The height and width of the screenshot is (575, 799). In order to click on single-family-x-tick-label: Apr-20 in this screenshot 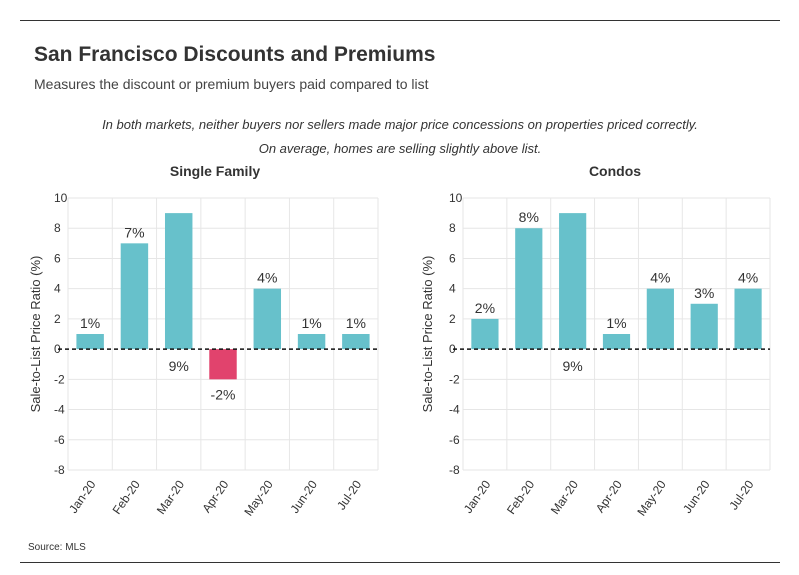, I will do `click(215, 496)`.